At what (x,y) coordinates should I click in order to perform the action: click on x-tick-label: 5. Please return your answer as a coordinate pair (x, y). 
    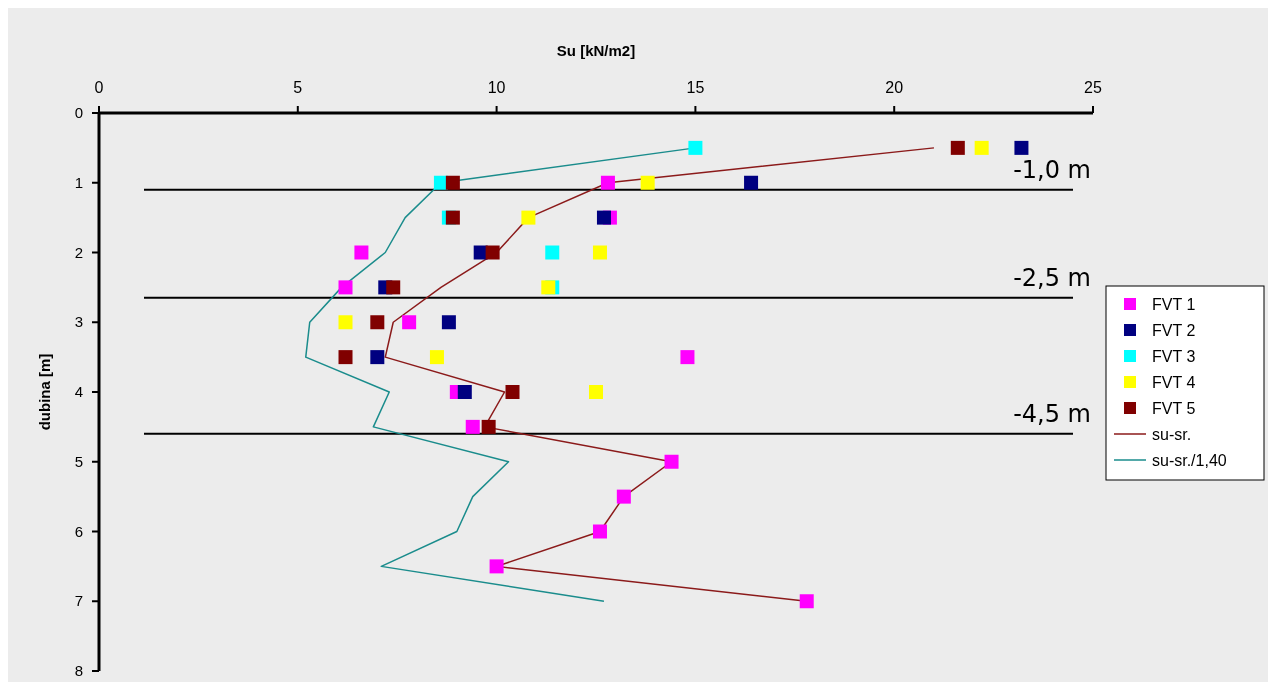
    Looking at the image, I should click on (298, 87).